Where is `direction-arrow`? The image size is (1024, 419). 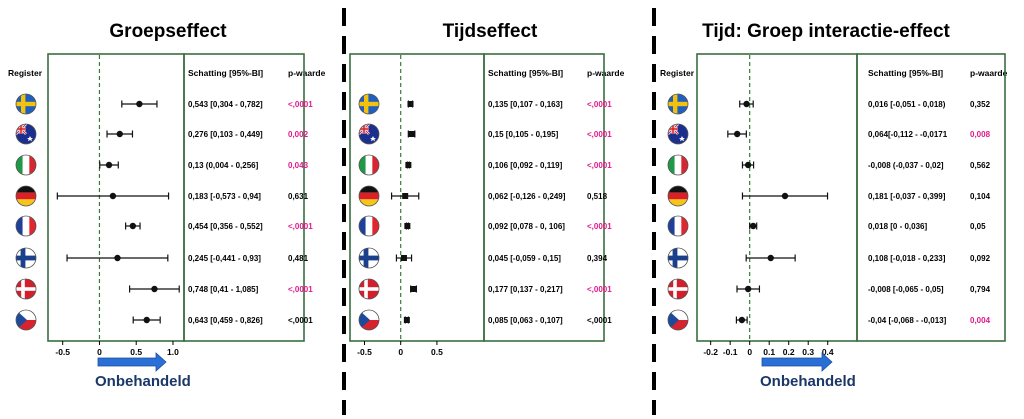 direction-arrow is located at coordinates (797, 362).